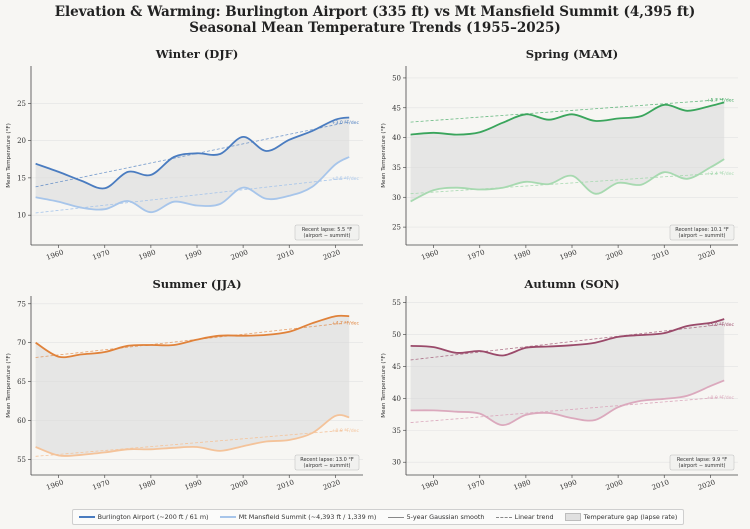 The height and width of the screenshot is (529, 750). I want to click on summer-xtick-label: 1990, so click(193, 485).